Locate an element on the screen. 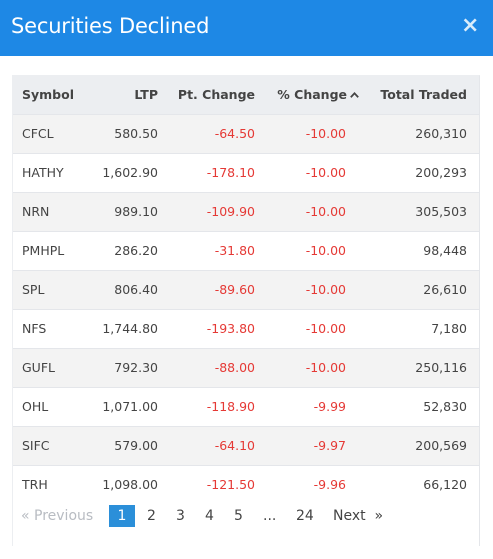 This screenshot has width=493, height=559. cell-ltp: 792.30 is located at coordinates (136, 367).